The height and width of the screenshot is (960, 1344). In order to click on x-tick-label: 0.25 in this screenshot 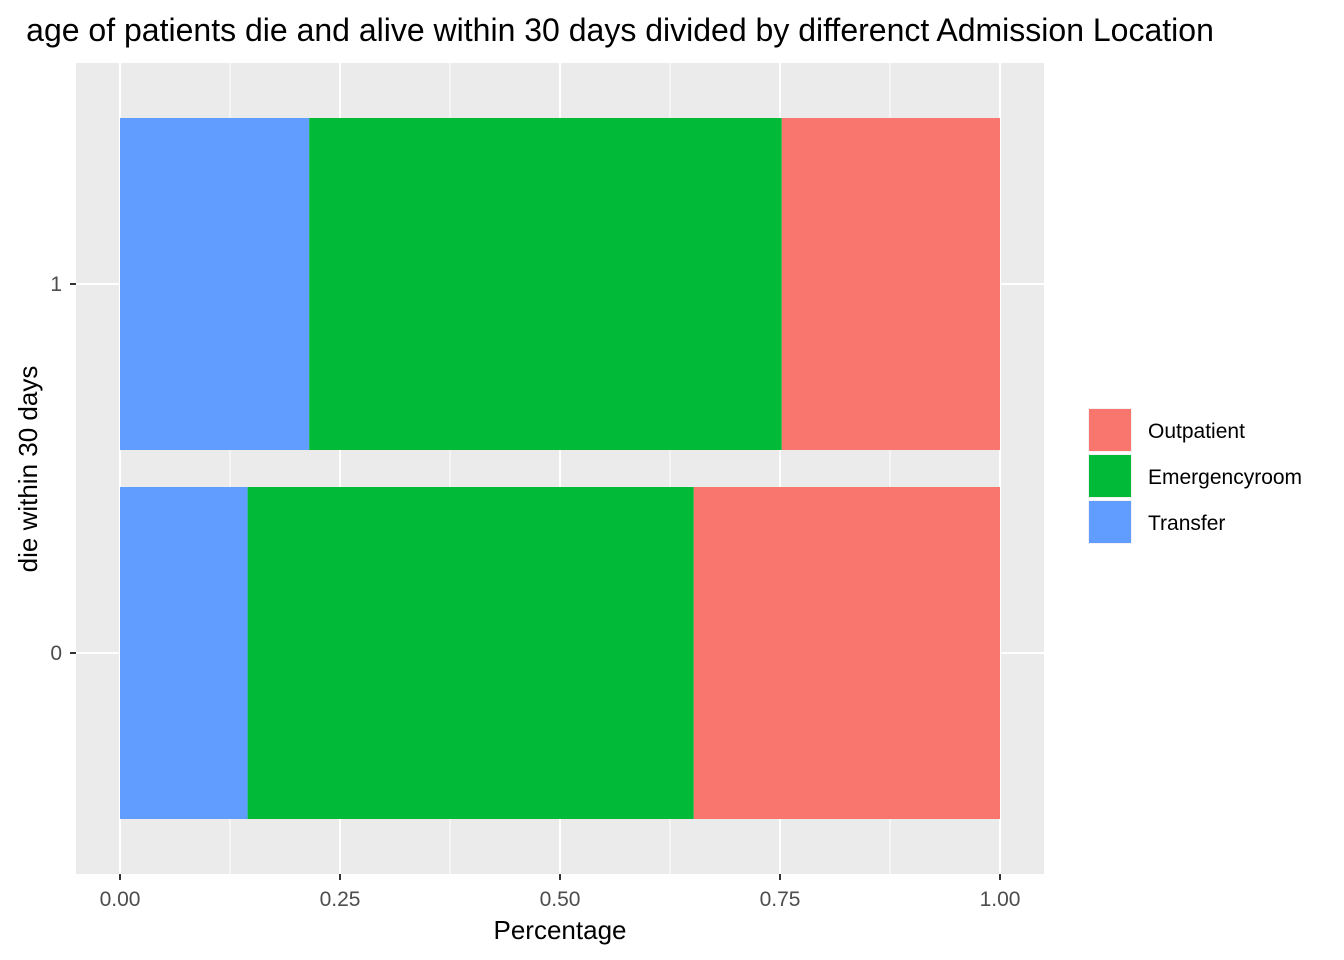, I will do `click(340, 899)`.